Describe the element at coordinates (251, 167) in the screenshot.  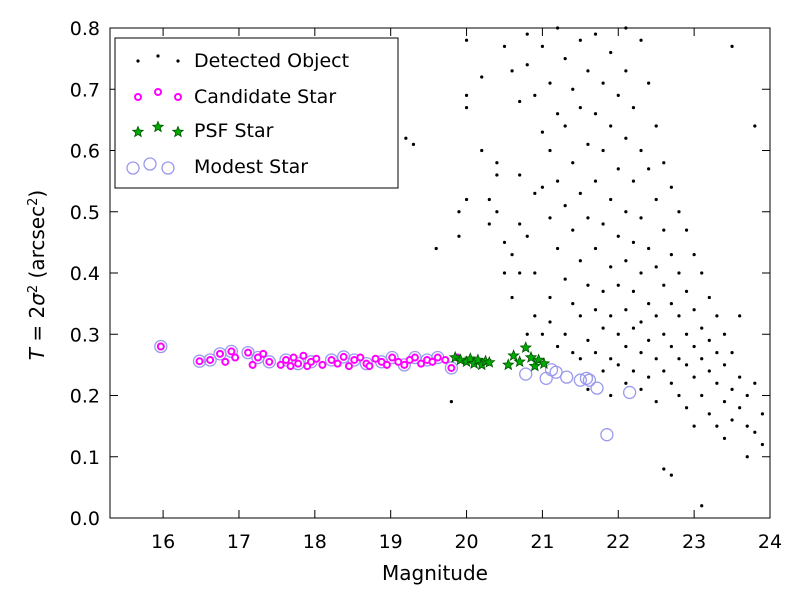
I see `legend-label: Modest Star` at that location.